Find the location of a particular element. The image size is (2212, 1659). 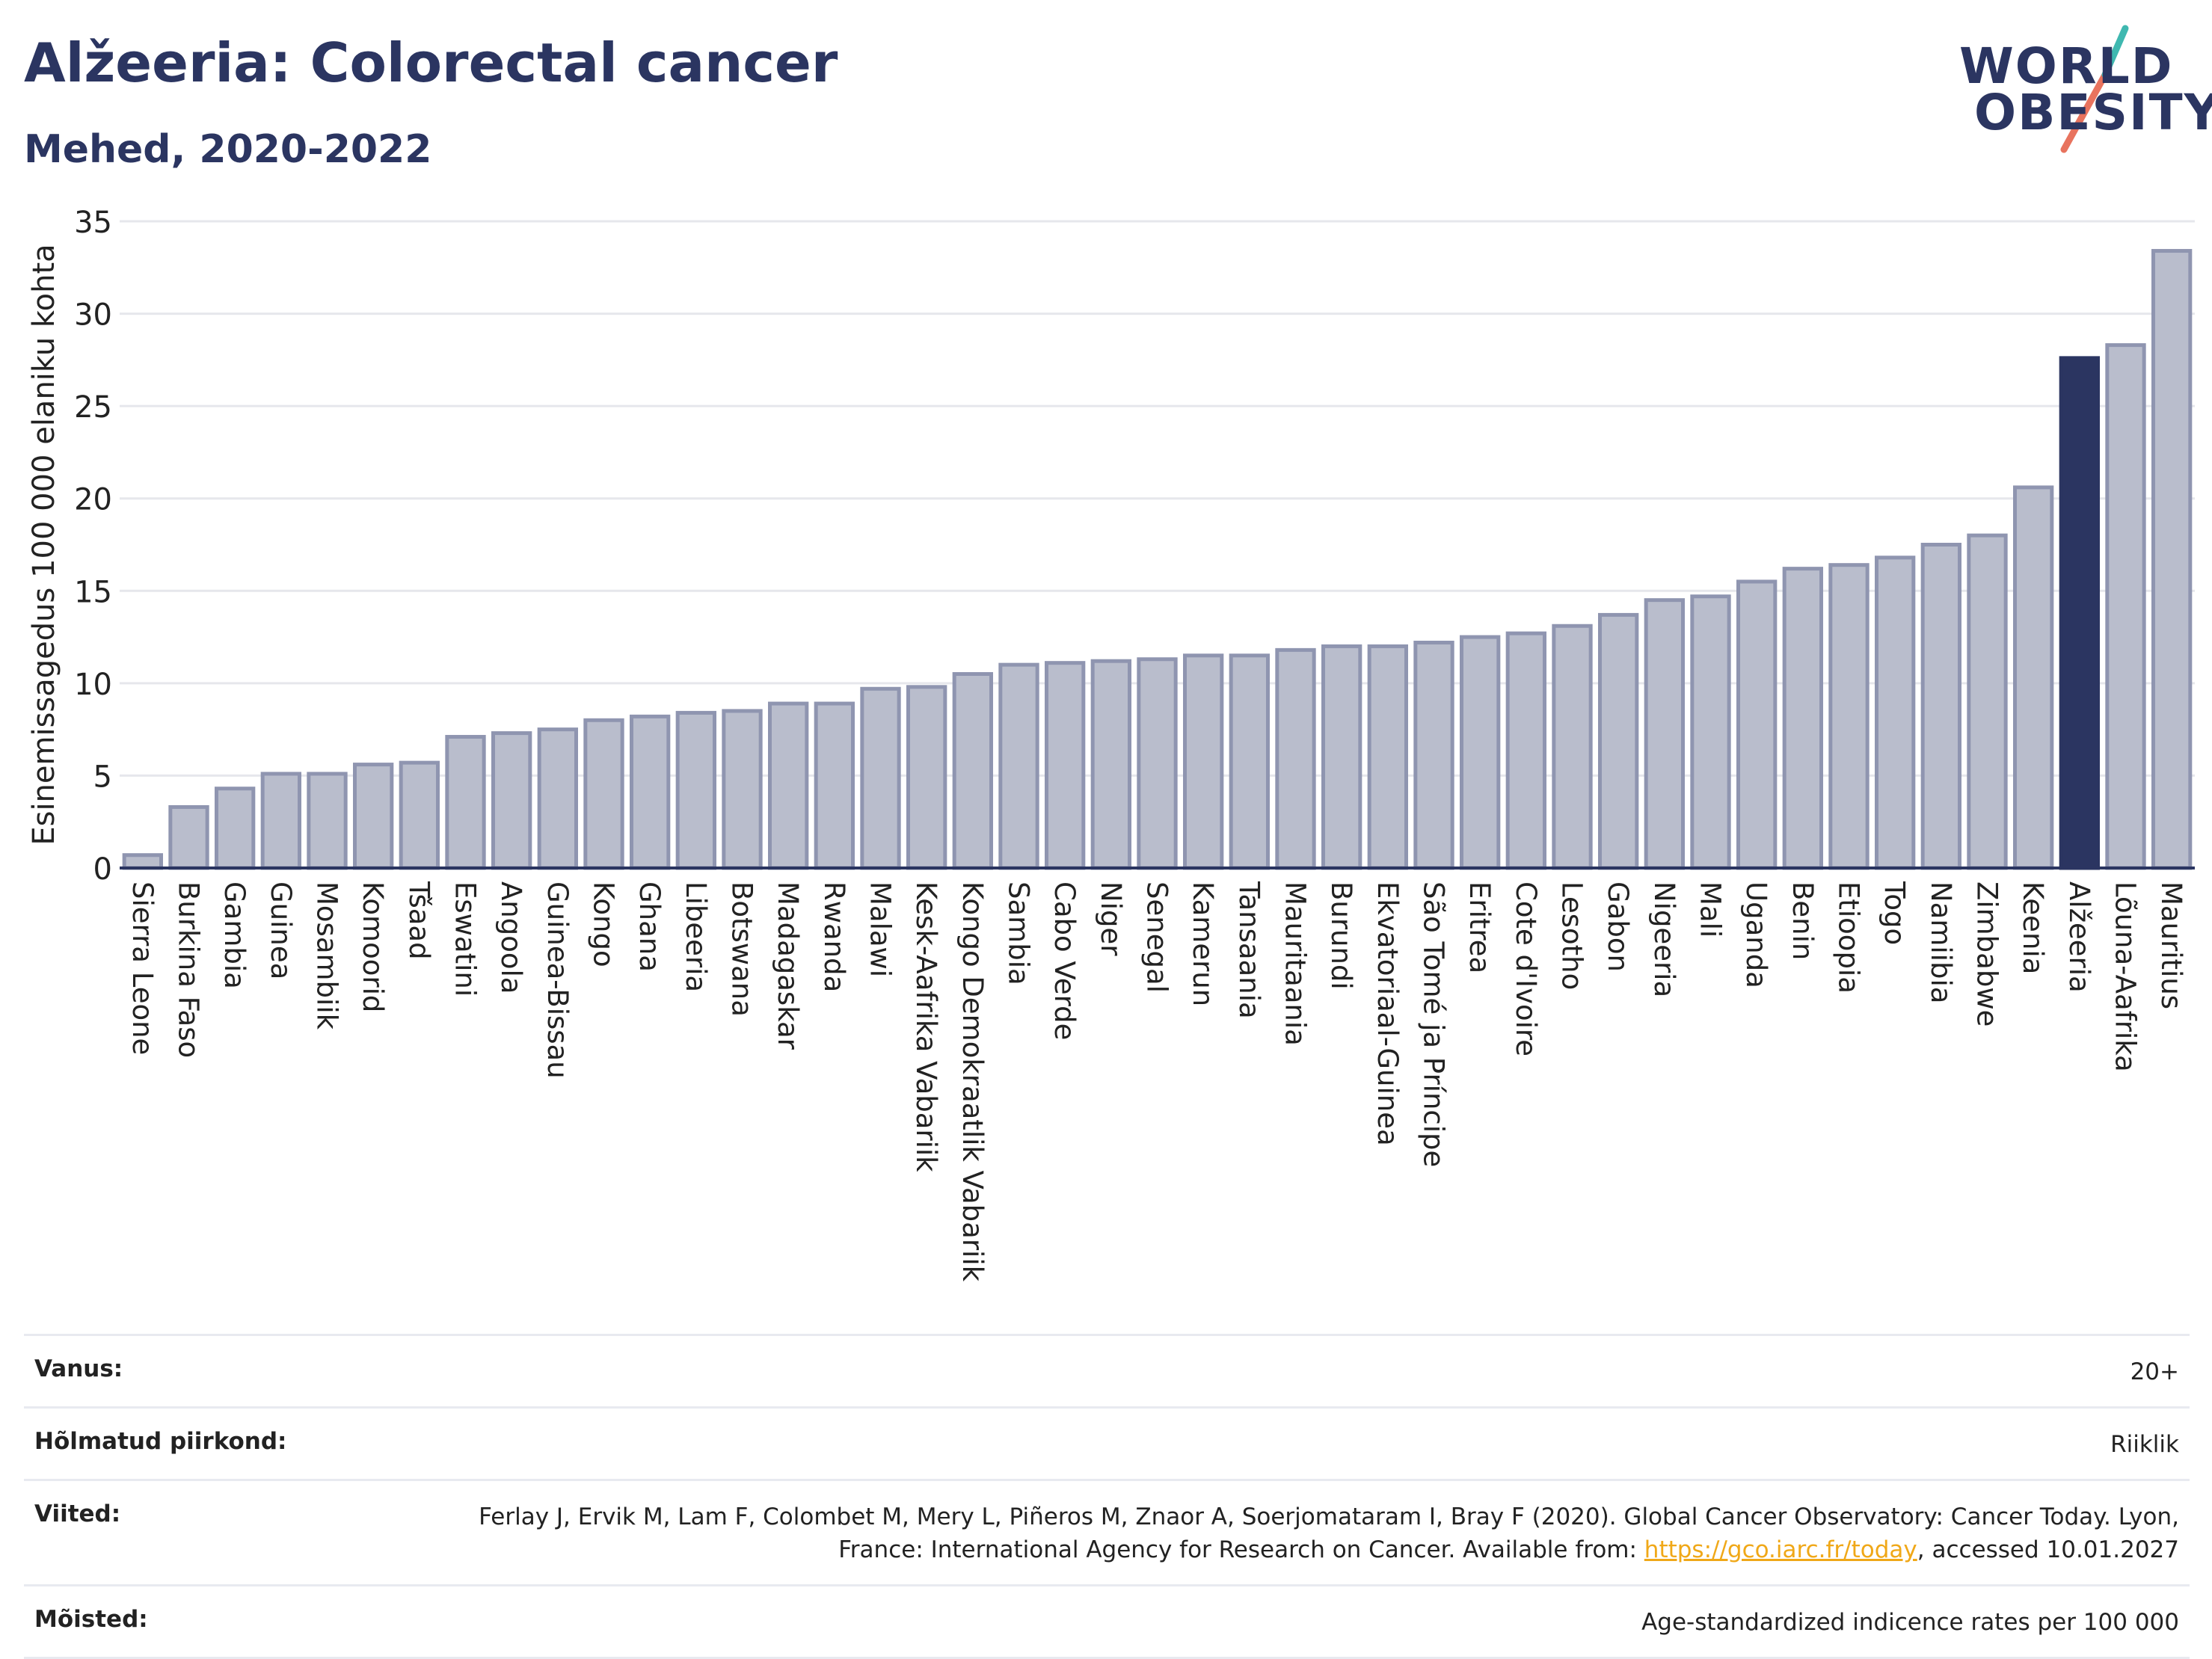

x-tick-label: Namiibia is located at coordinates (1941, 942).